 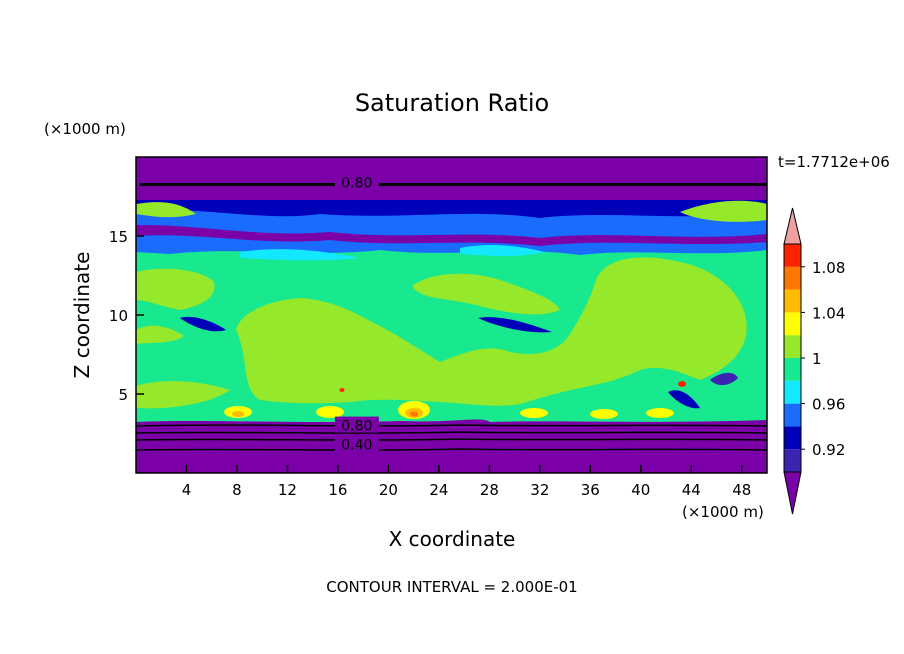 What do you see at coordinates (82, 315) in the screenshot?
I see `y-axis-label: Z coordinate` at bounding box center [82, 315].